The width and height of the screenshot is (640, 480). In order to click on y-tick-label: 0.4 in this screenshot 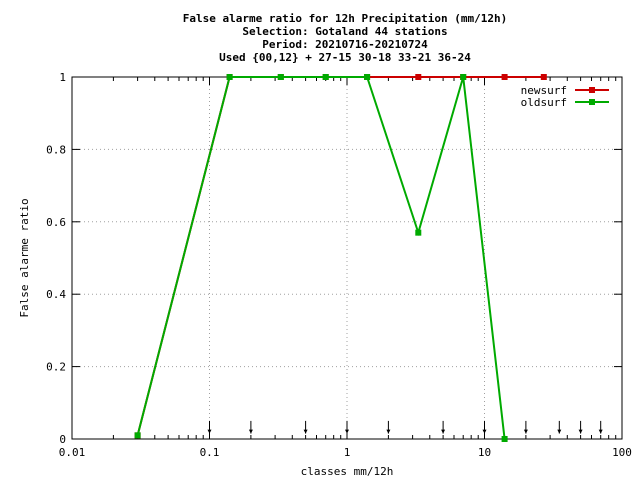, I will do `click(56, 294)`.